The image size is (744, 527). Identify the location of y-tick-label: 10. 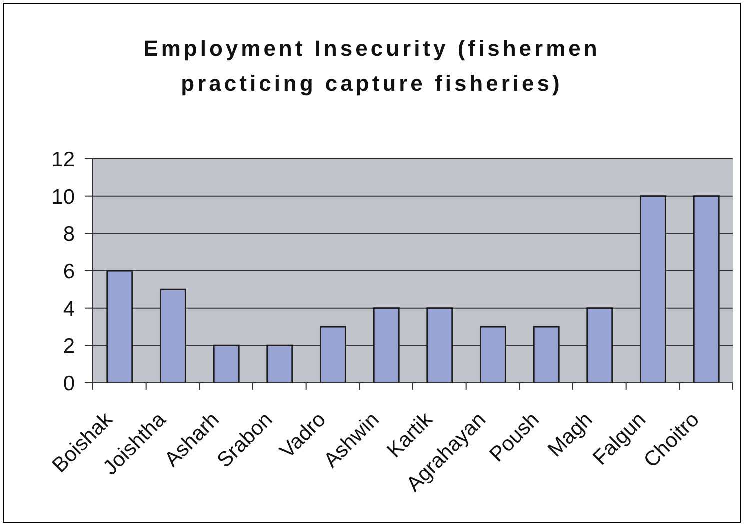
(63, 197).